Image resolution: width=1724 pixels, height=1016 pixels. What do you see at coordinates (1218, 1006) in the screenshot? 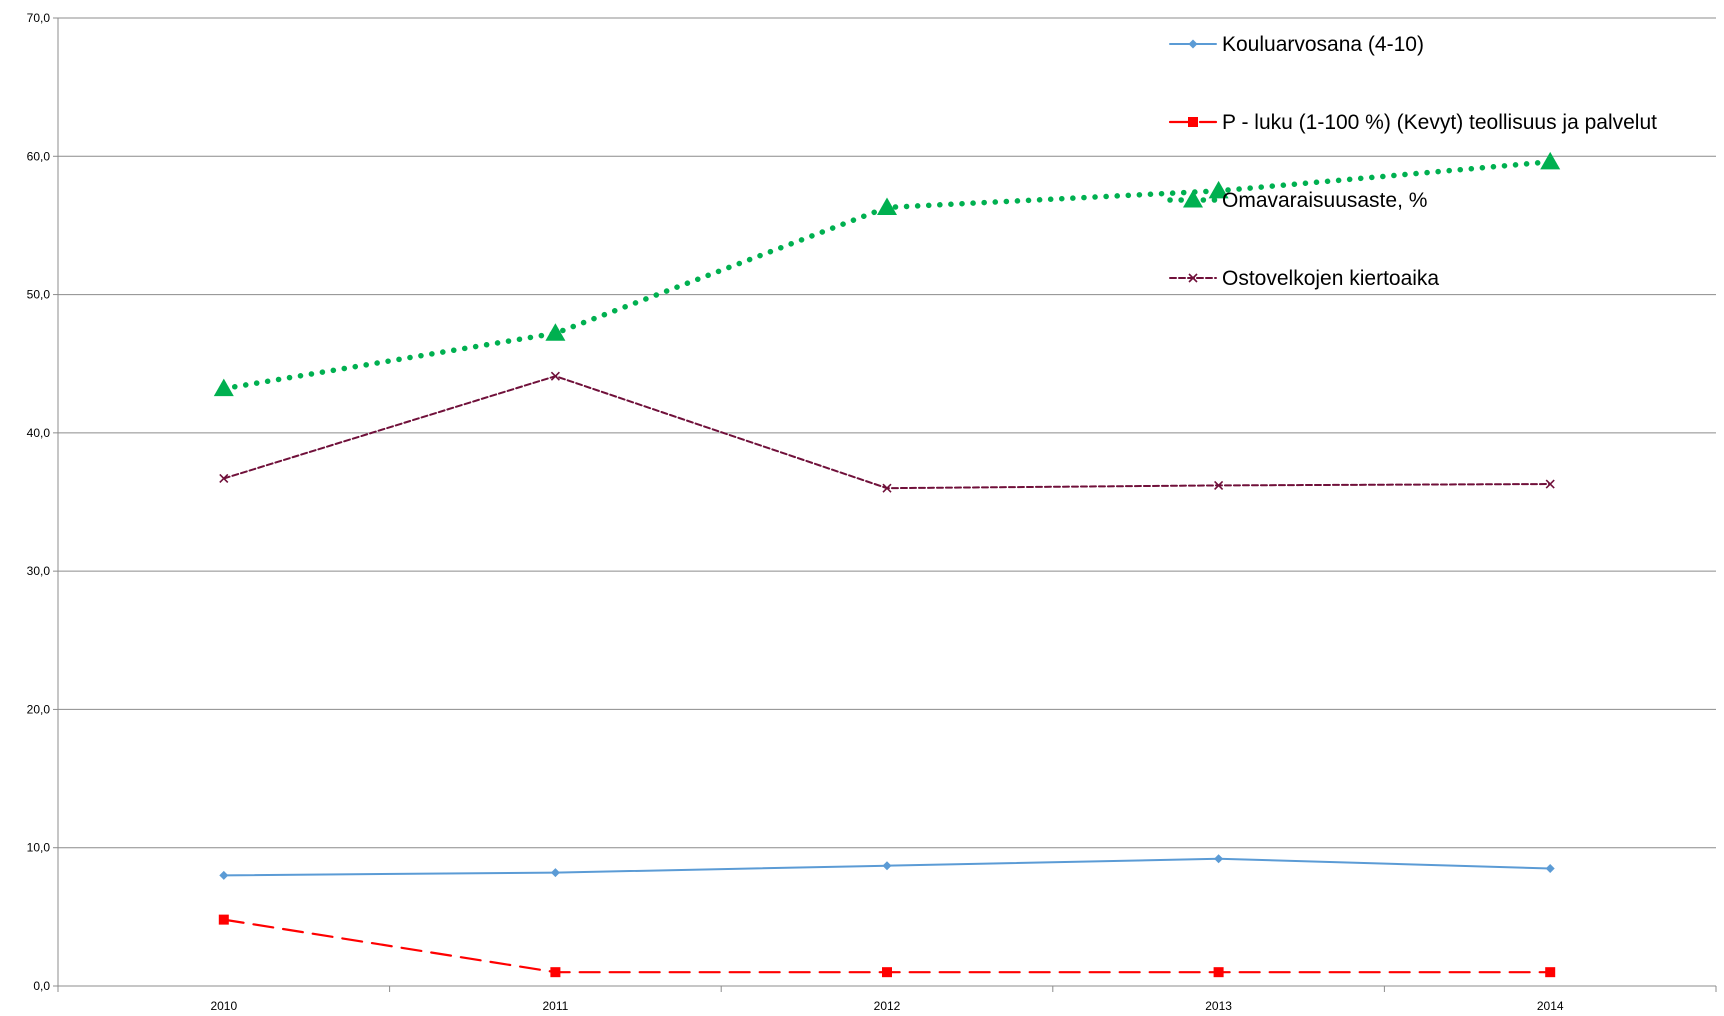
I see `x-tick-label: 2013` at bounding box center [1218, 1006].